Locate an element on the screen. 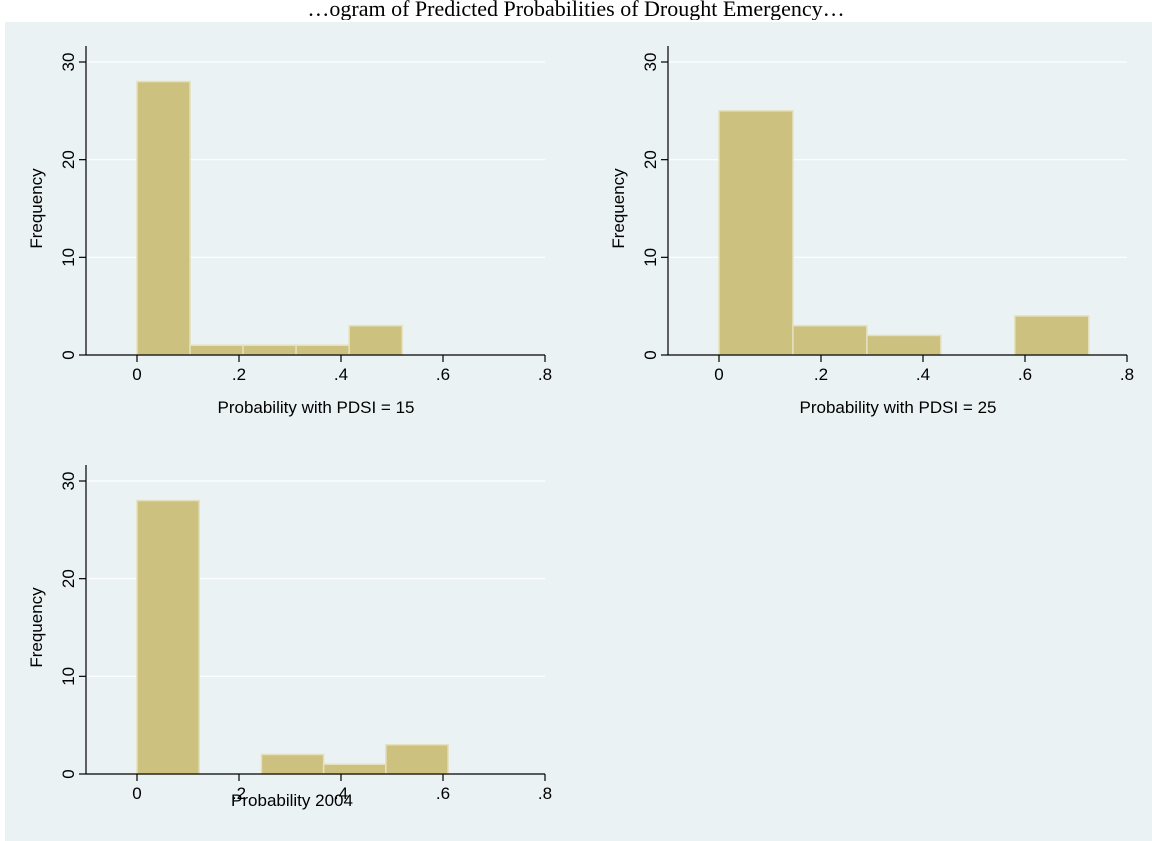  x-axis-title: Probability with PDSI = 15 is located at coordinates (315, 407).